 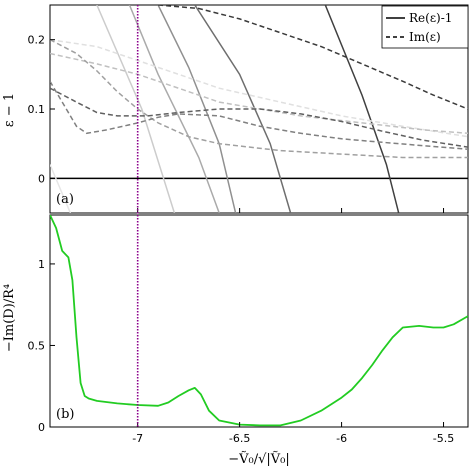 I want to click on panel-b-ytick-label: 0.5, so click(x=37, y=345).